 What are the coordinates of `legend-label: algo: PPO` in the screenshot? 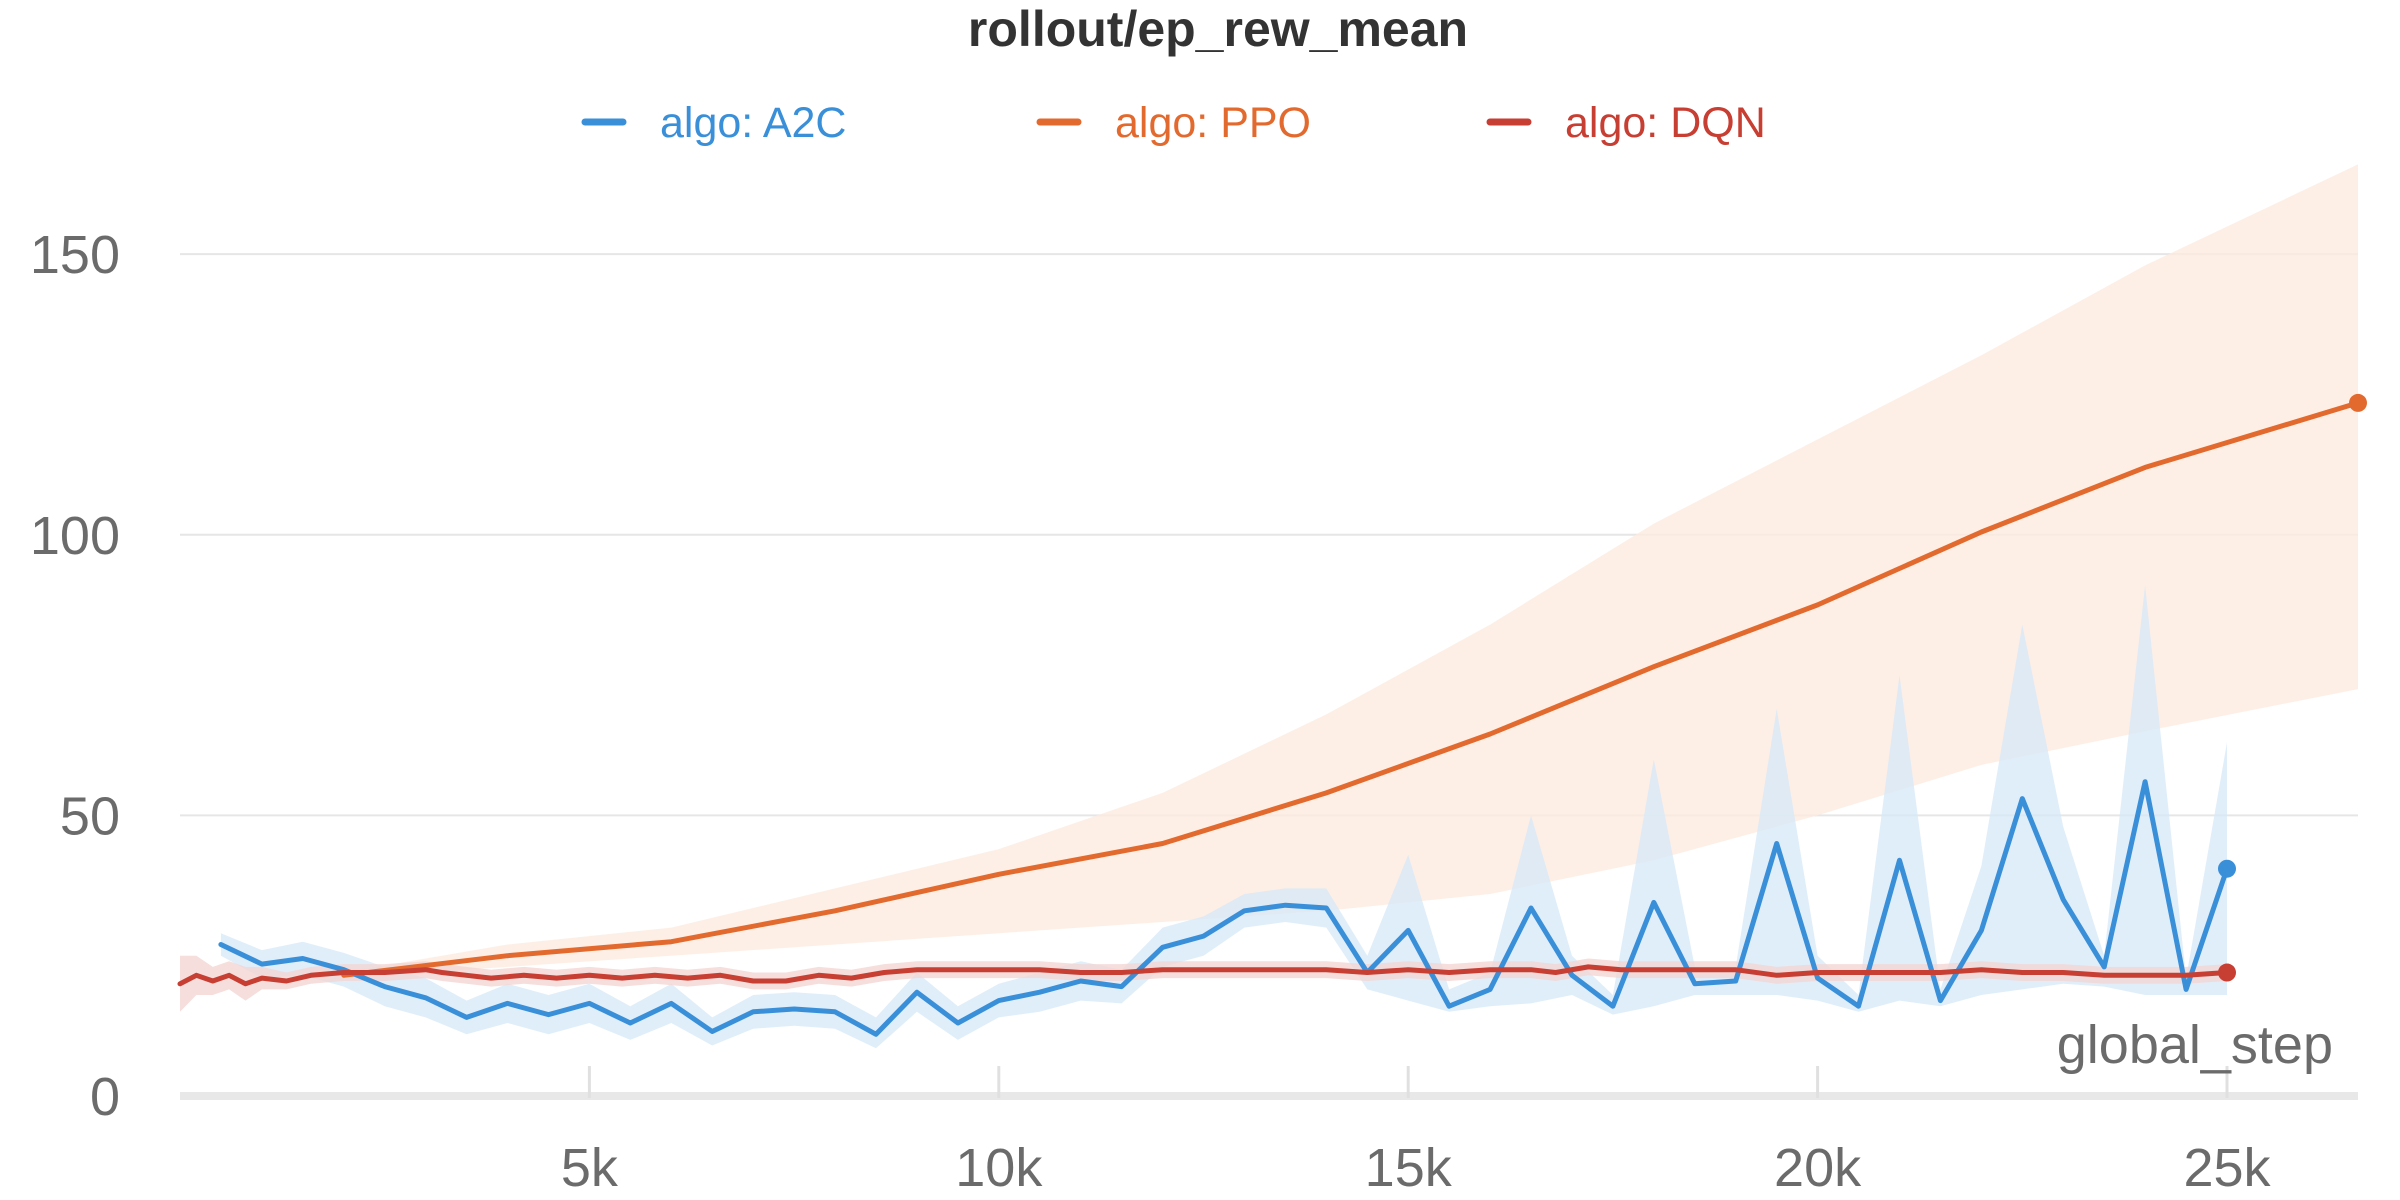 It's located at (1213, 123).